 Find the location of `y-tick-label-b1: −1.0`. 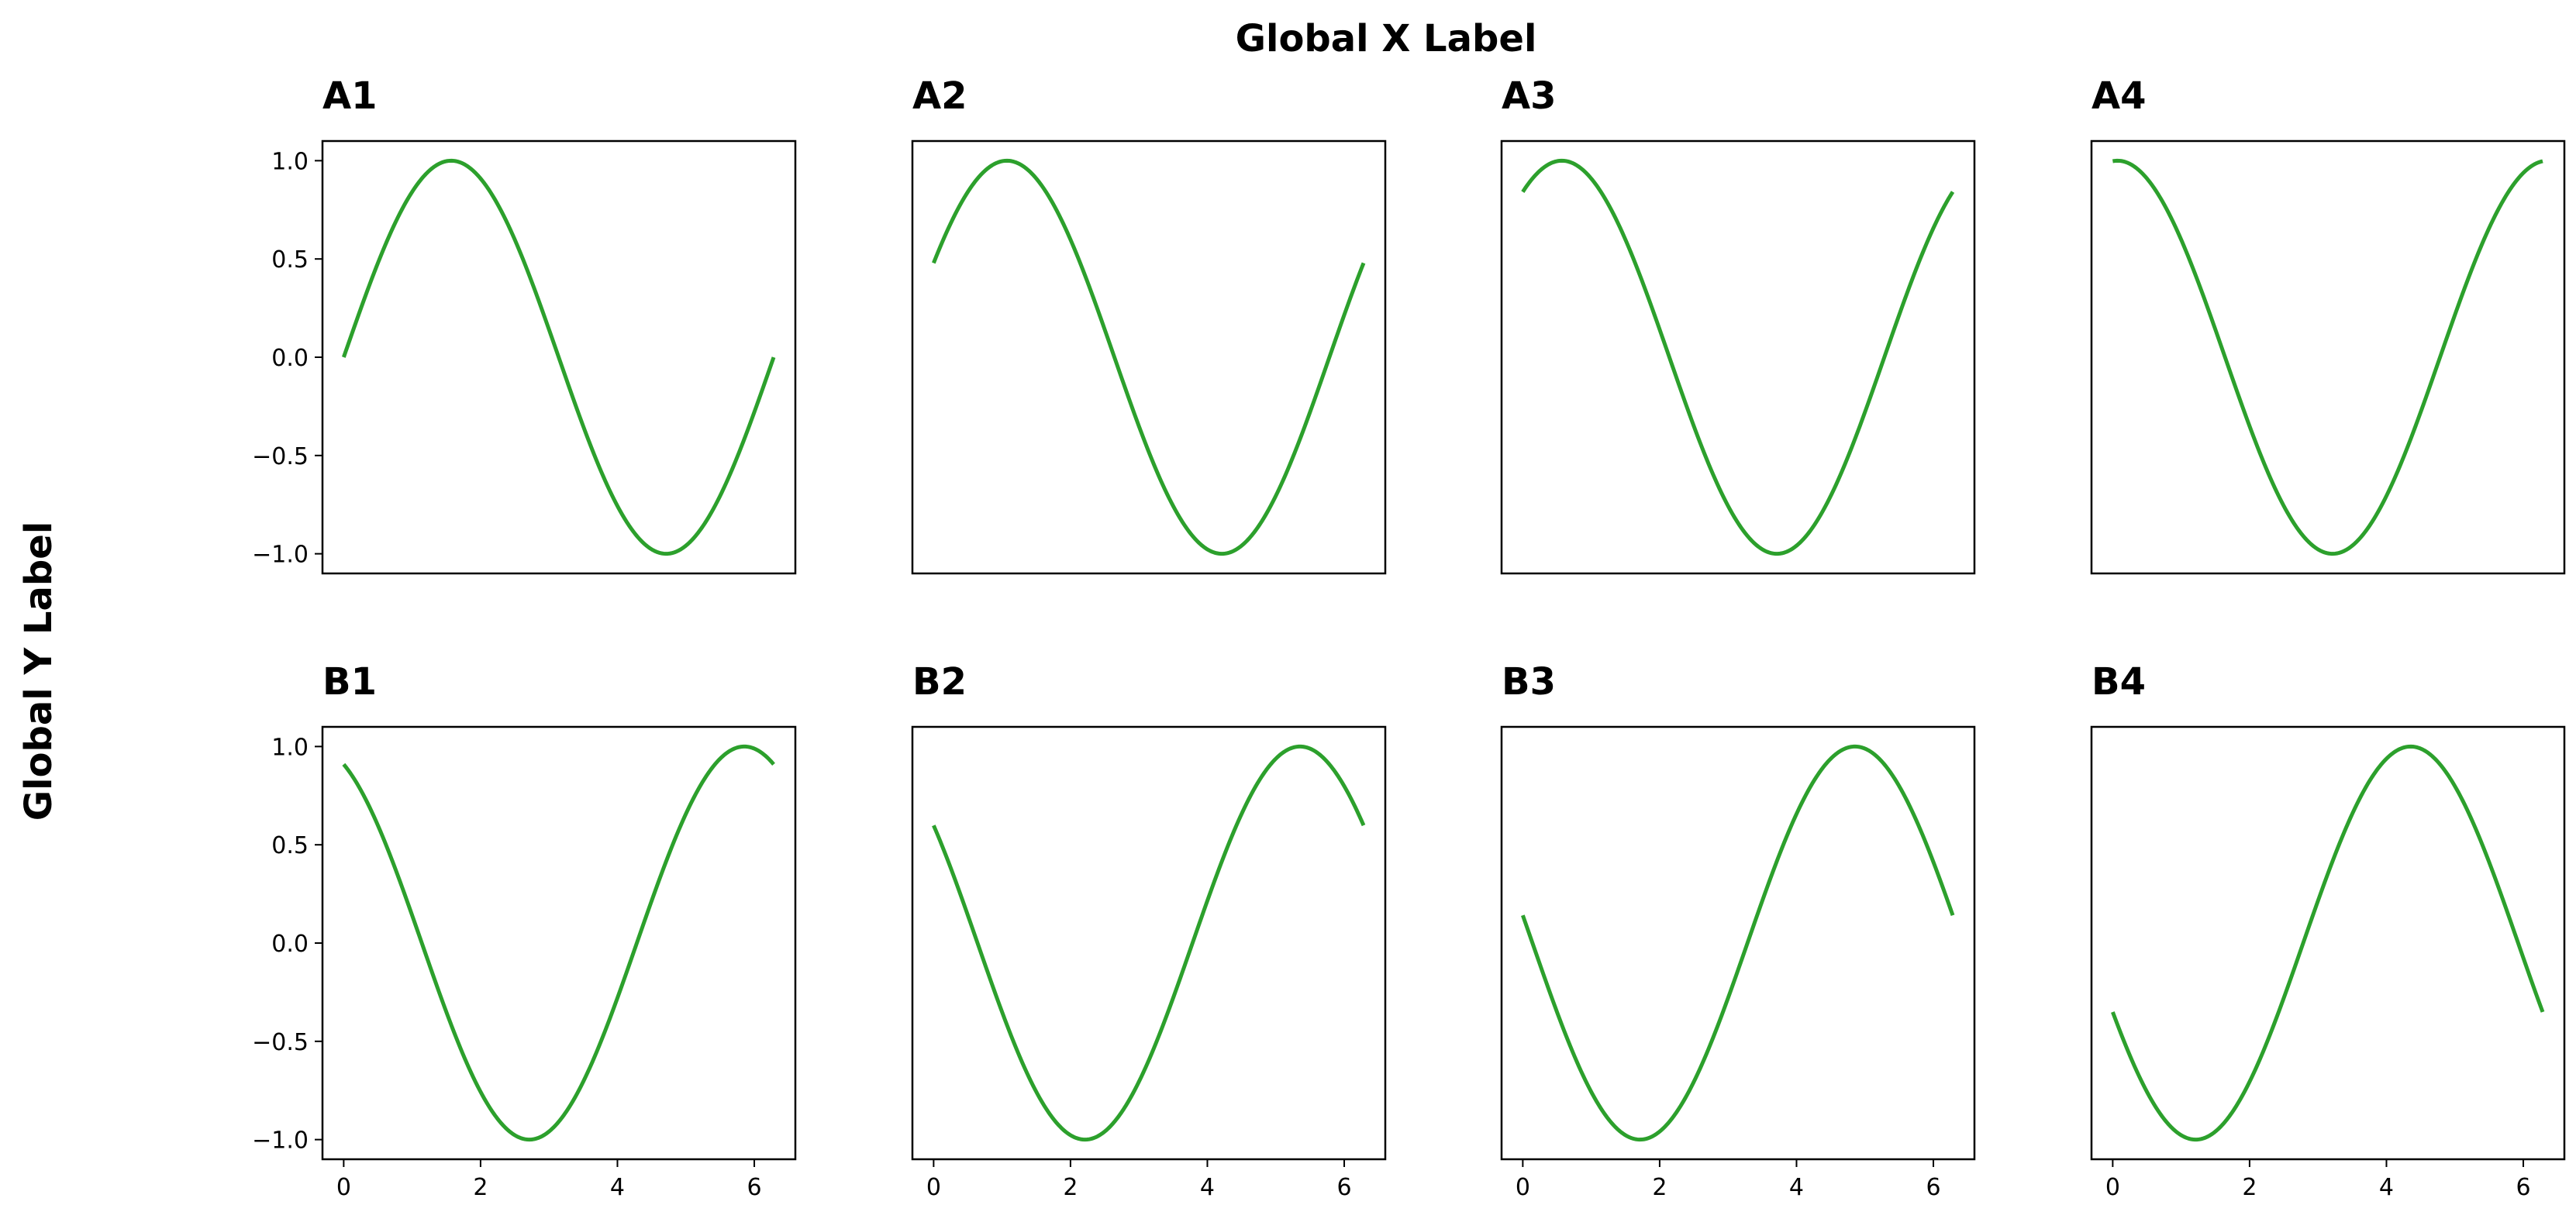

y-tick-label-b1: −1.0 is located at coordinates (280, 1141).